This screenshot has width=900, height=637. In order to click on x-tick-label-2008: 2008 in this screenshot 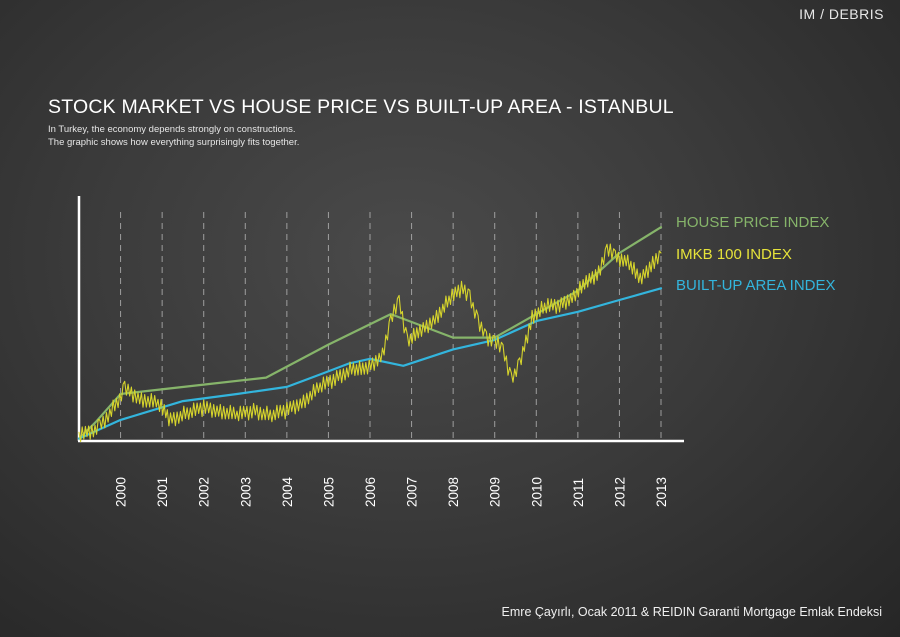, I will do `click(453, 492)`.